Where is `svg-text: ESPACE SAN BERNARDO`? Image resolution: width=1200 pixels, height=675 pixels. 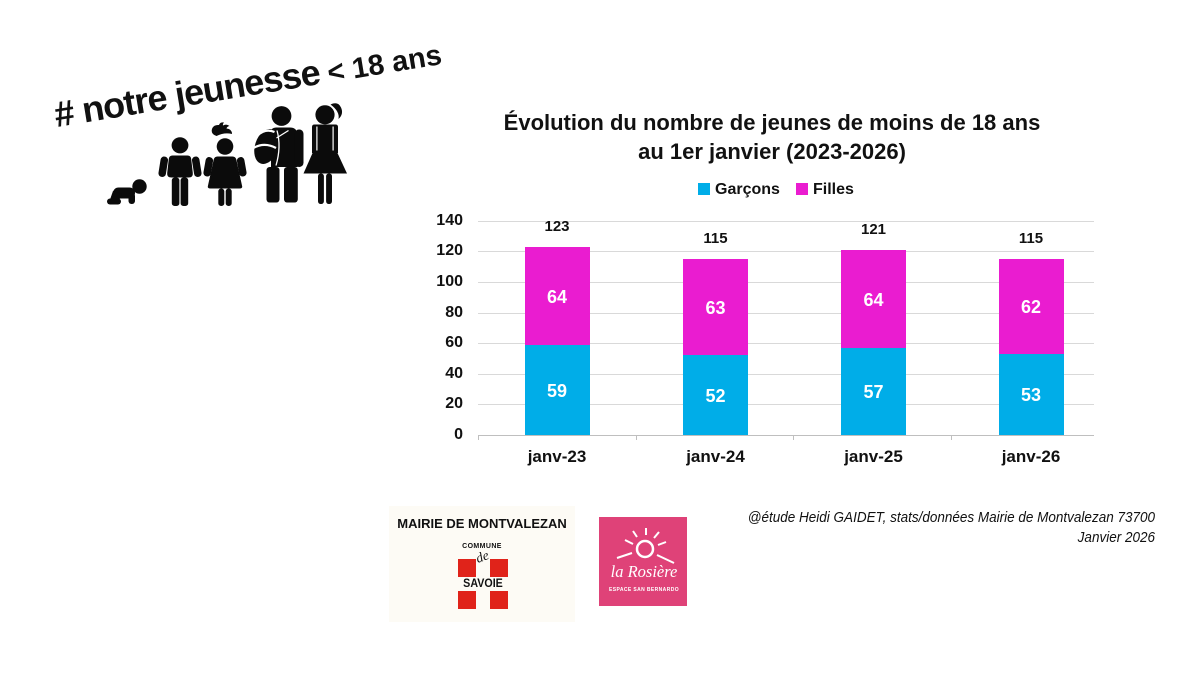 svg-text: ESPACE SAN BERNARDO is located at coordinates (644, 590).